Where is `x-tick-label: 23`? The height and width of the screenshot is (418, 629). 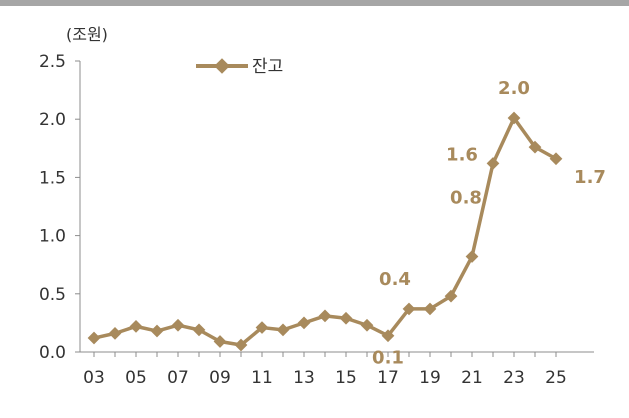
x-tick-label: 23 is located at coordinates (514, 378).